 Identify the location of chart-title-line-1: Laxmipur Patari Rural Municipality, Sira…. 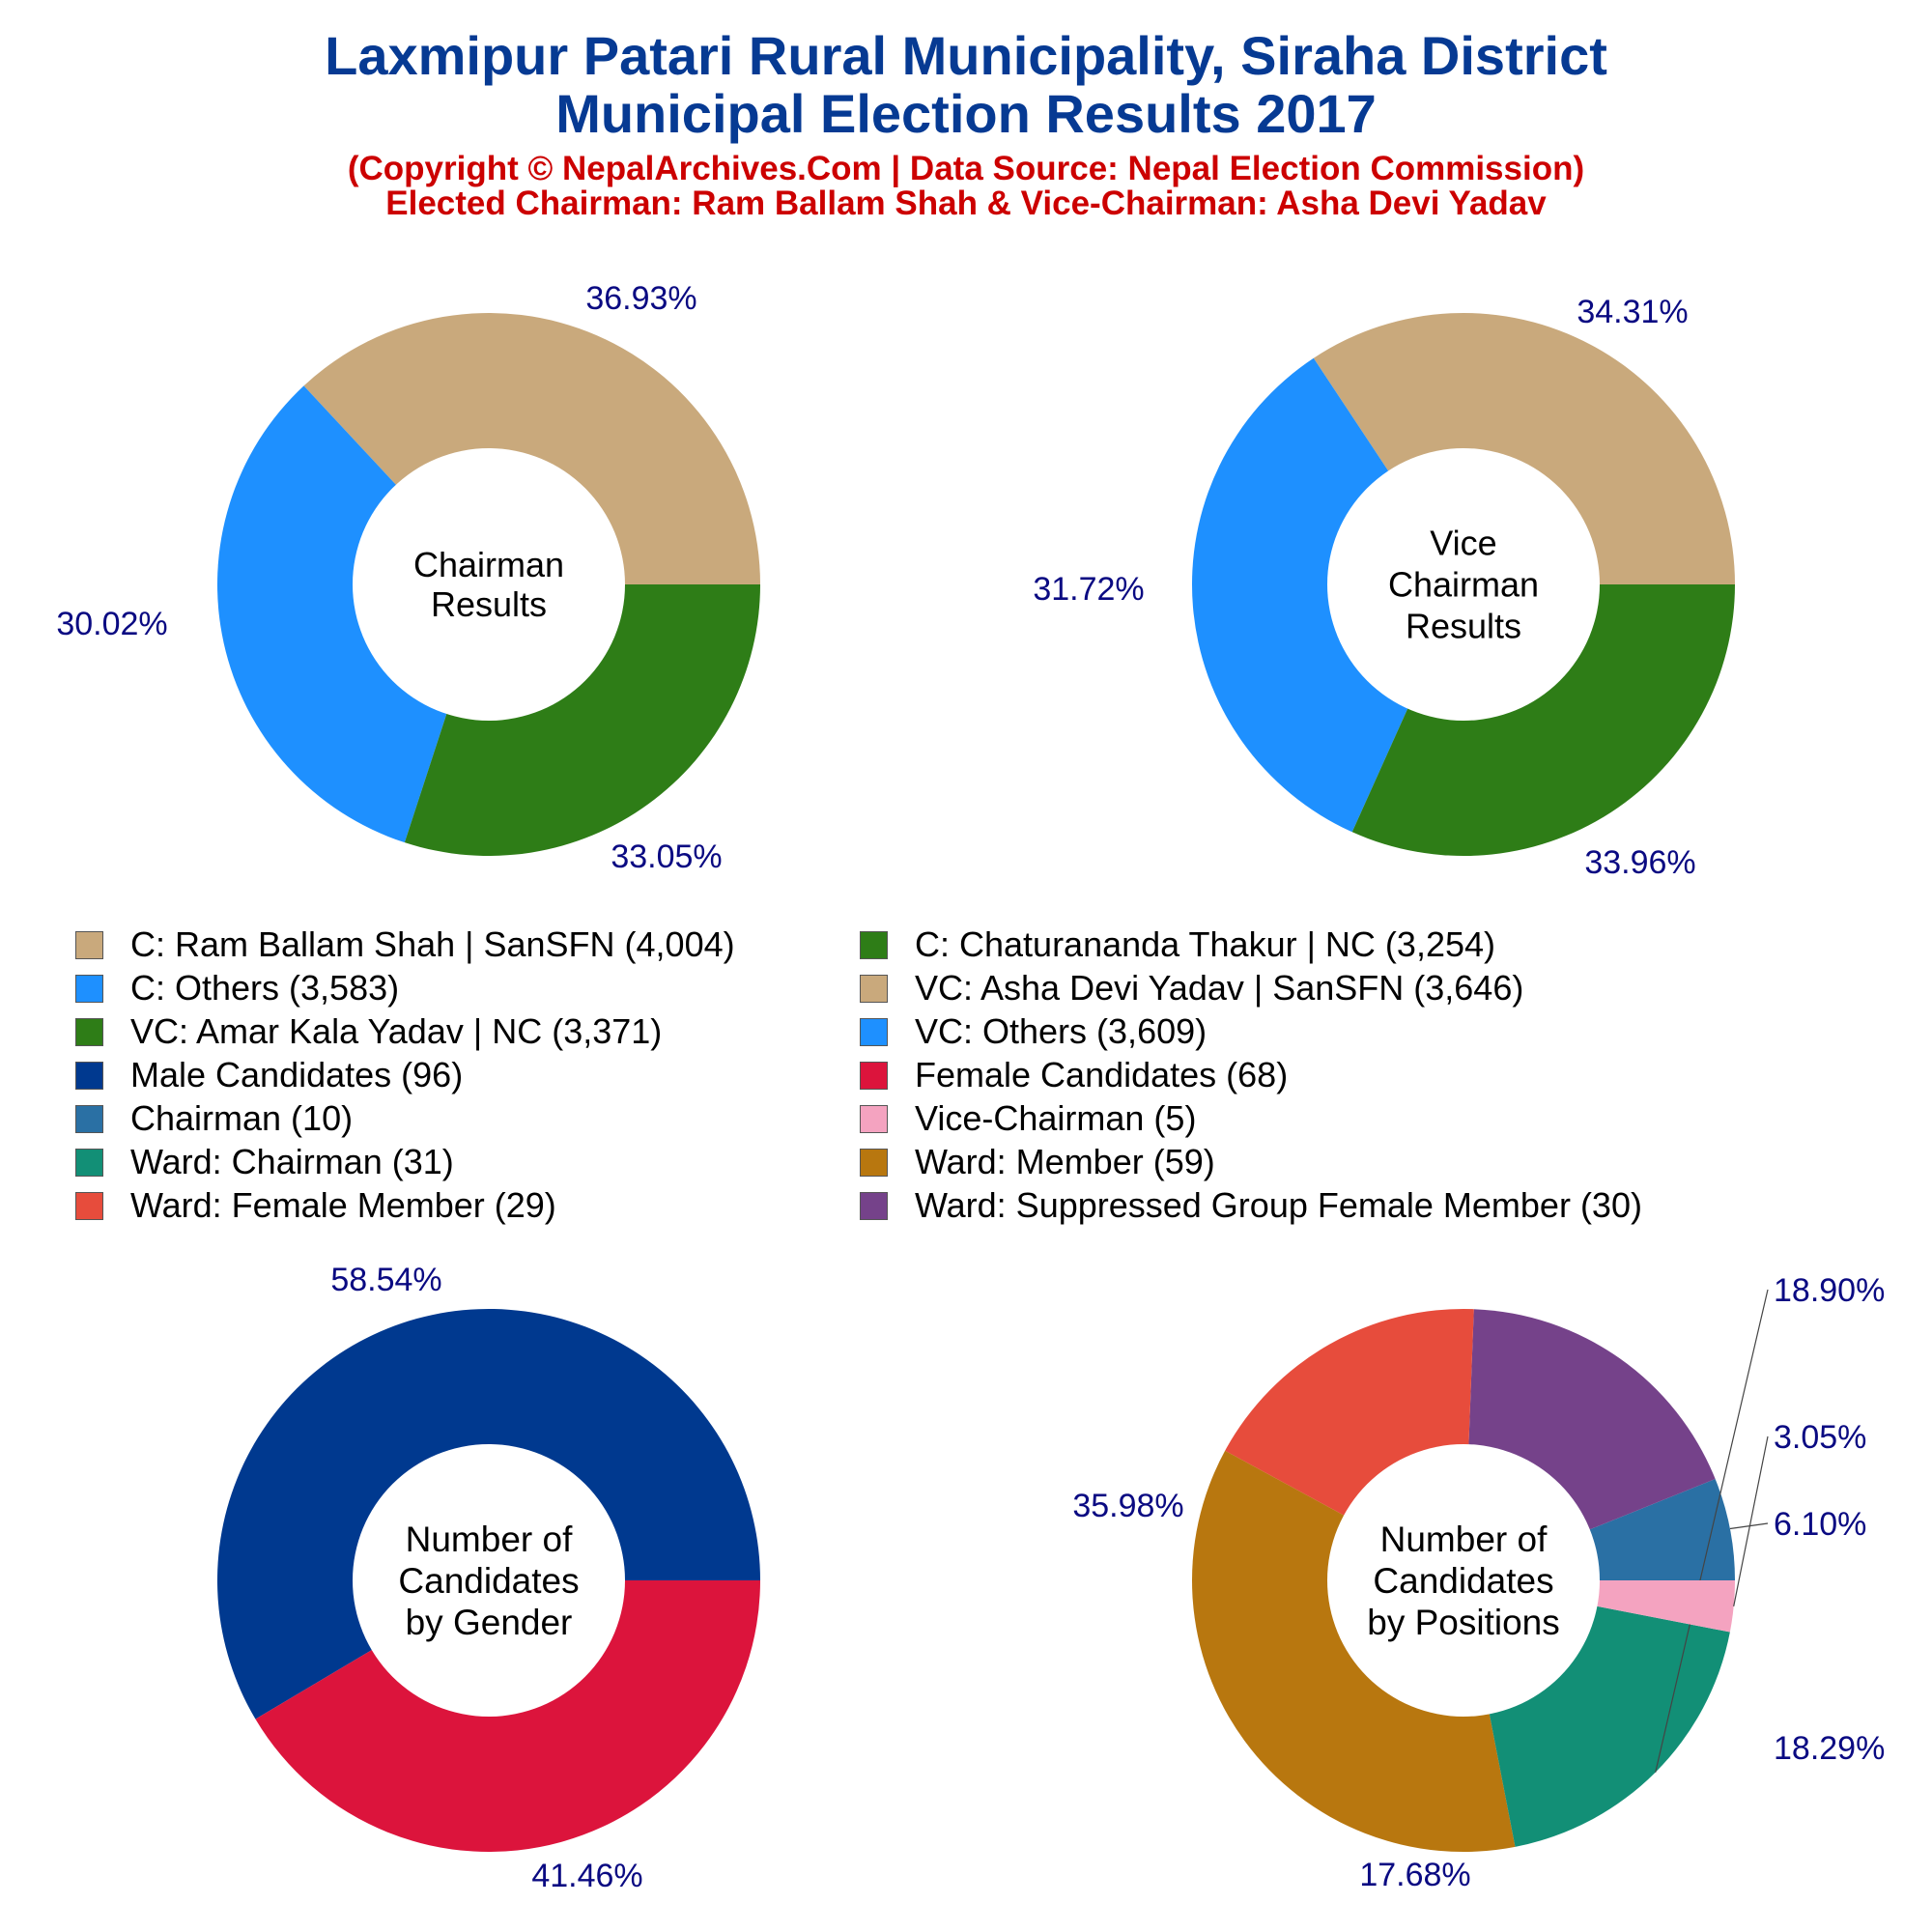
(966, 55).